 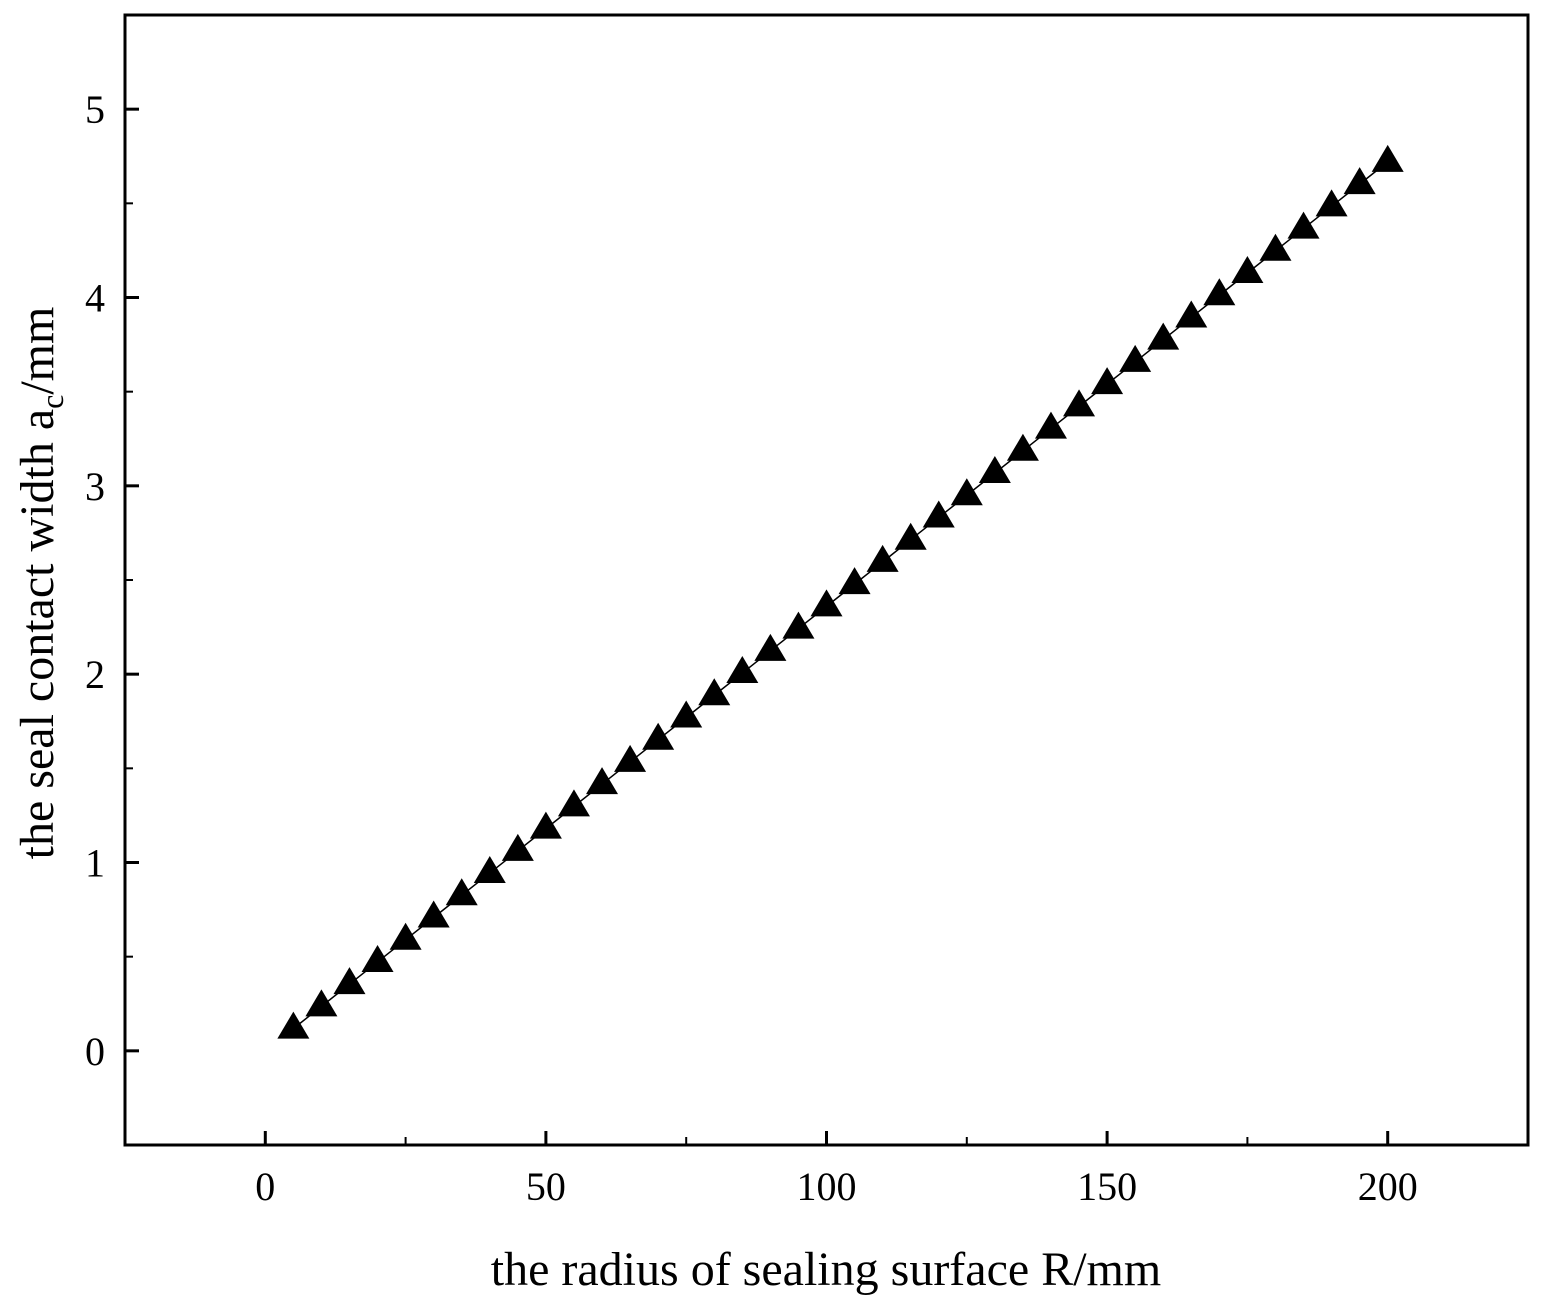 I want to click on y-axis-title: the seal contact width ac/mm, so click(x=40, y=583).